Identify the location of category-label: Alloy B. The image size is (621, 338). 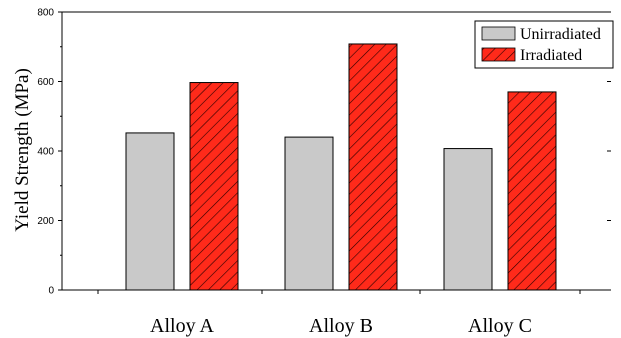
(341, 326).